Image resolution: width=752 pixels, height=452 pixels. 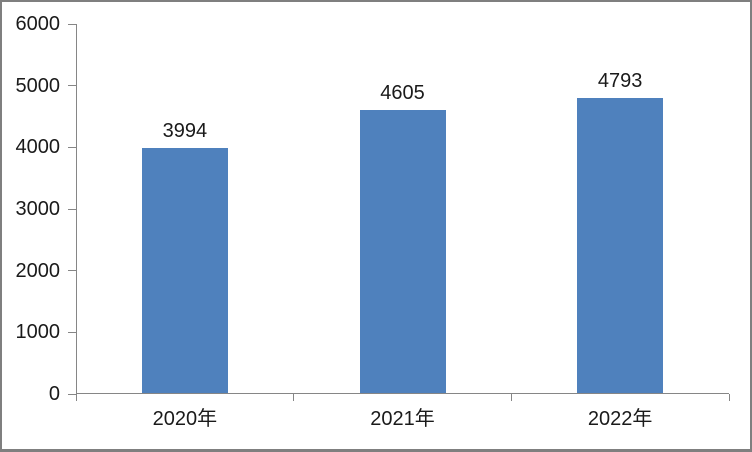 What do you see at coordinates (402, 251) in the screenshot?
I see `bar-2021年` at bounding box center [402, 251].